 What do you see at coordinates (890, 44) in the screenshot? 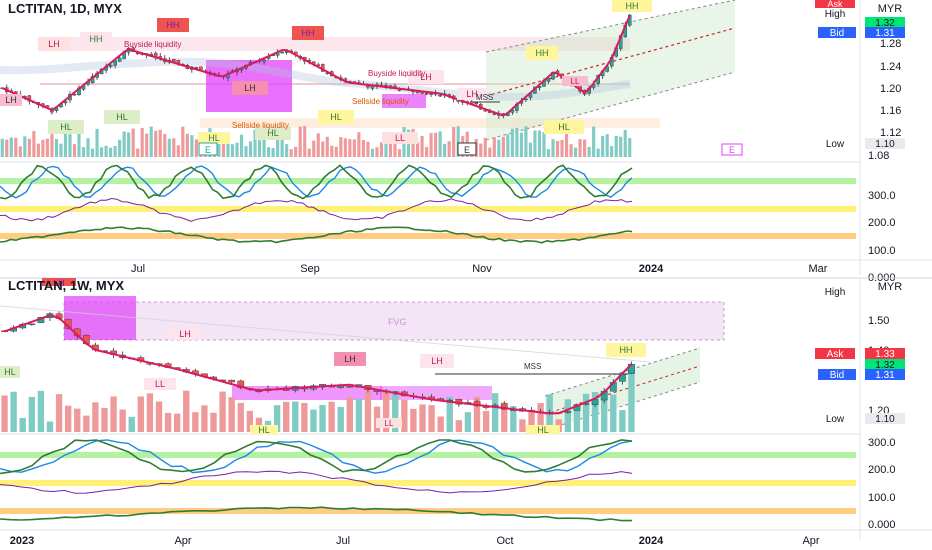
I see `price-tick: 1.28` at bounding box center [890, 44].